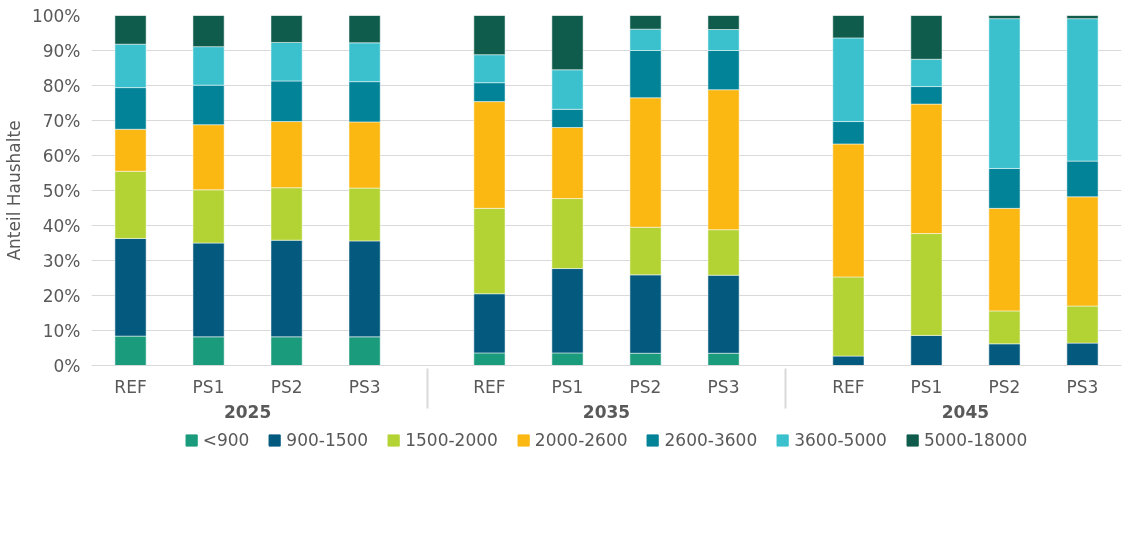  What do you see at coordinates (61, 155) in the screenshot?
I see `y-tick-label: 60%` at bounding box center [61, 155].